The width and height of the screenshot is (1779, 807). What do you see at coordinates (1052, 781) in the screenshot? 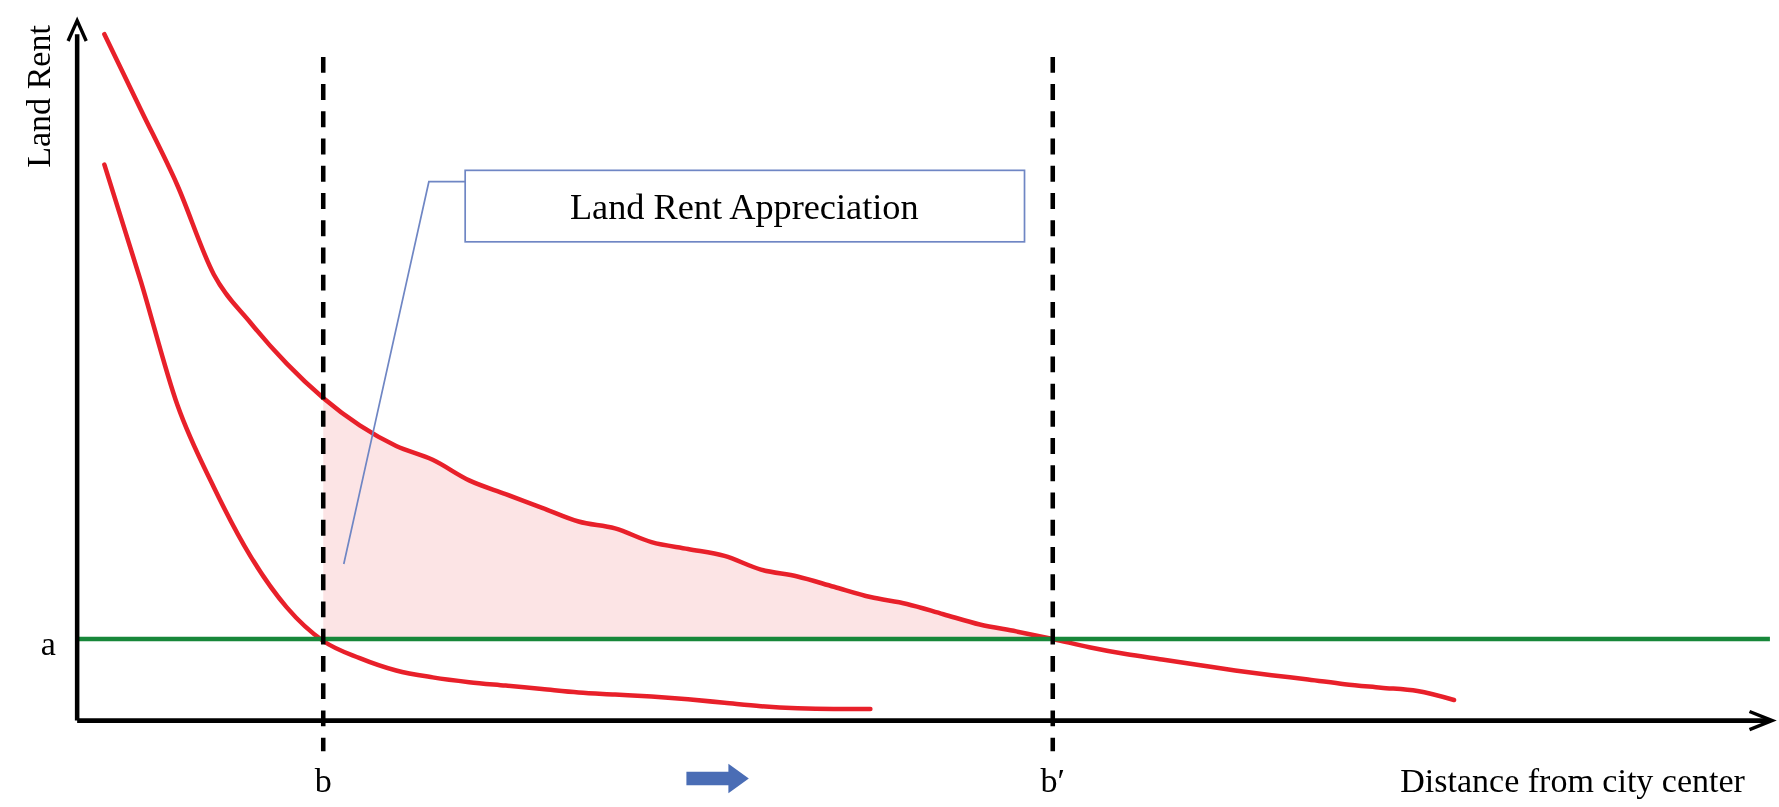
I see `x-tick-label: b′` at bounding box center [1052, 781].